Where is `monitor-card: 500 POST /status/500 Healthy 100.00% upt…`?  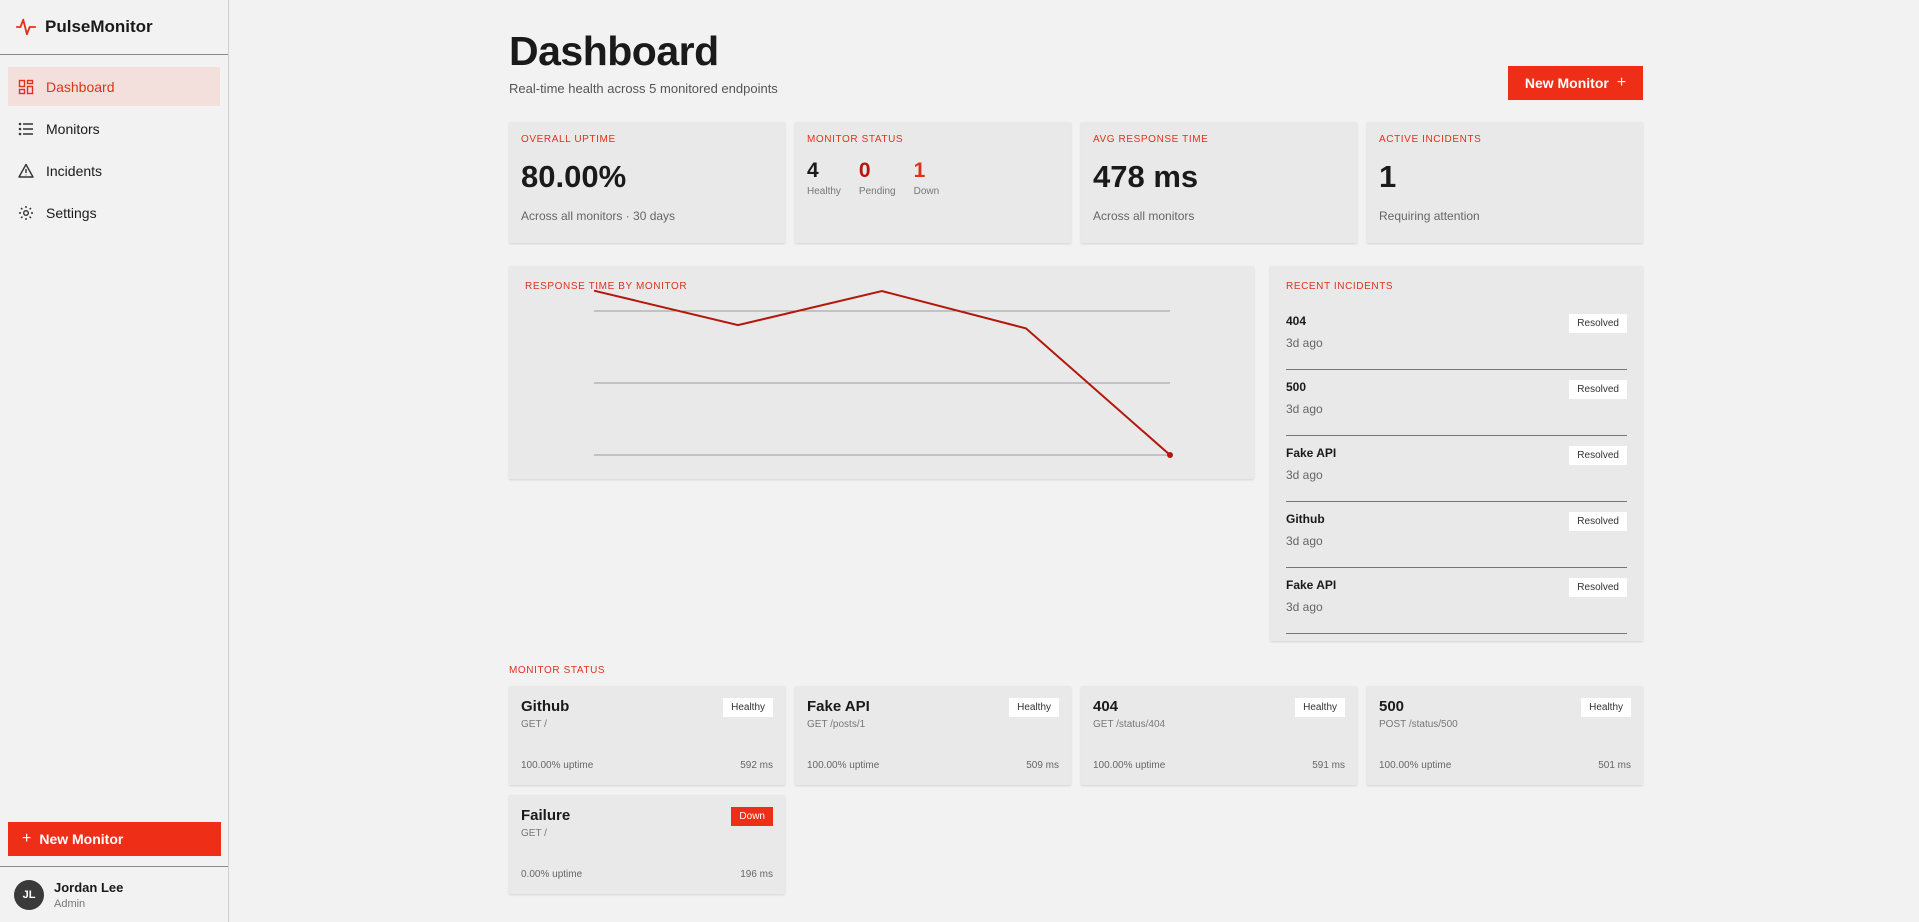 monitor-card: 500 POST /status/500 Healthy 100.00% upt… is located at coordinates (1505, 735).